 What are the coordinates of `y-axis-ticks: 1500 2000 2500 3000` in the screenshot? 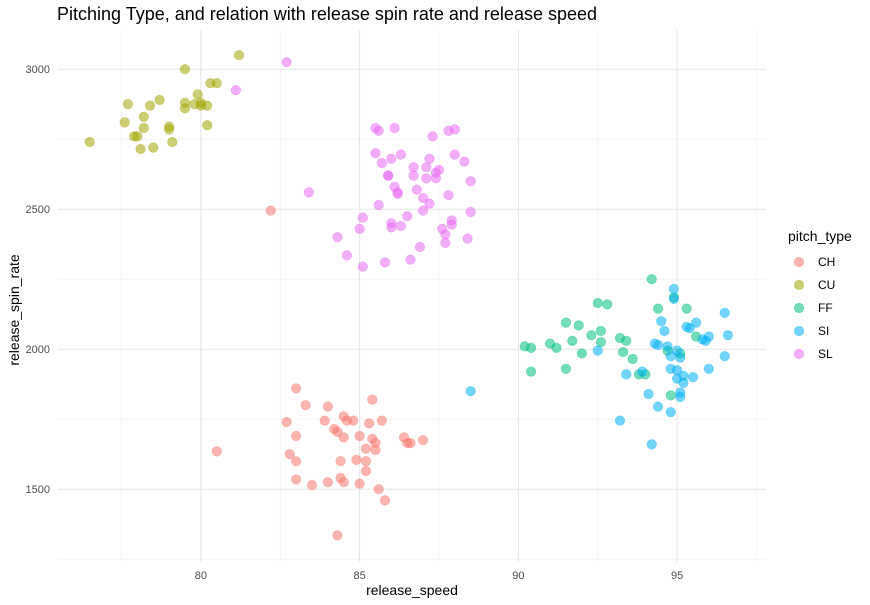 It's located at (38, 280).